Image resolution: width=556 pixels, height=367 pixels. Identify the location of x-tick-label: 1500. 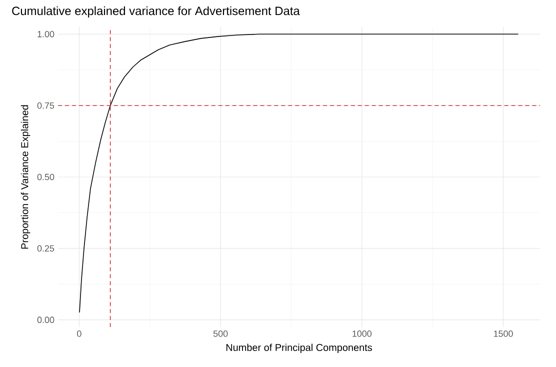
(503, 333).